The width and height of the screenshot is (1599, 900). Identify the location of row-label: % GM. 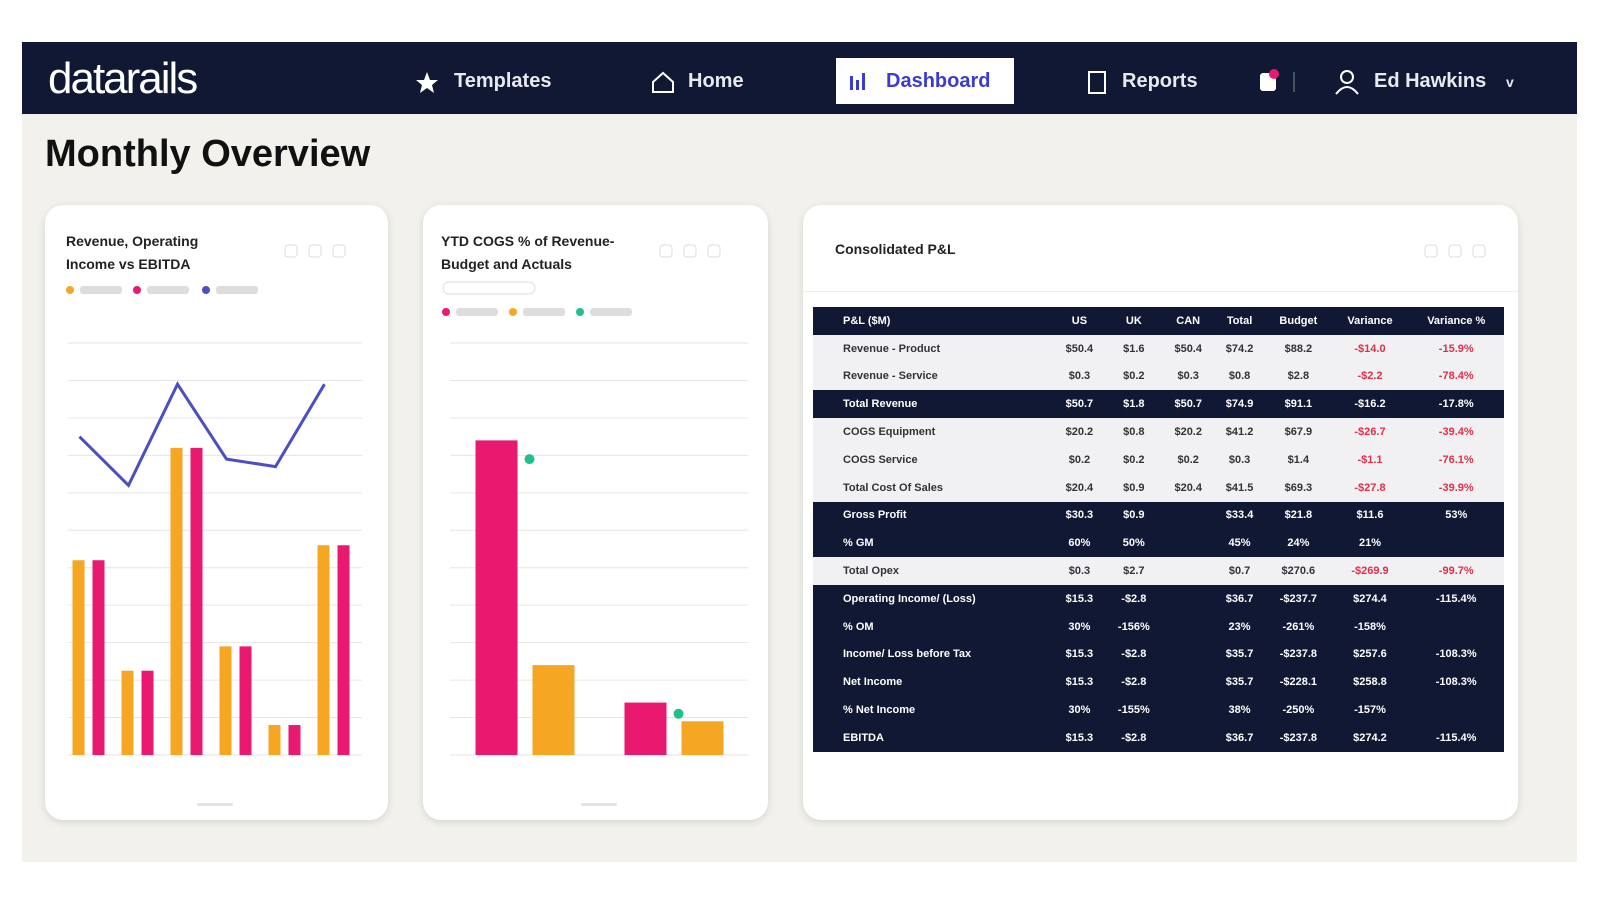
(858, 543).